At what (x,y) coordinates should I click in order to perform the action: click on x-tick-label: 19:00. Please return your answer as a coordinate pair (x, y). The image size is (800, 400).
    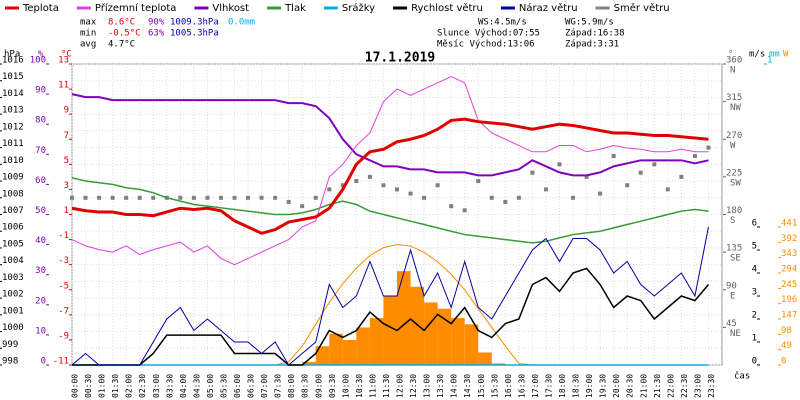
    Looking at the image, I should click on (589, 386).